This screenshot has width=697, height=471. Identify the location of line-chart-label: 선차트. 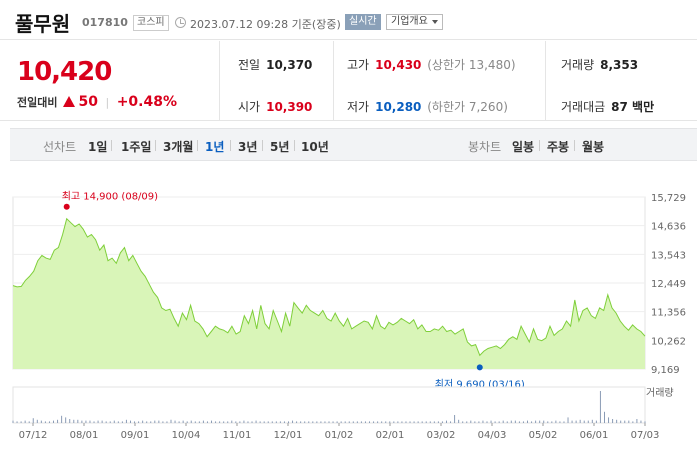
(60, 147).